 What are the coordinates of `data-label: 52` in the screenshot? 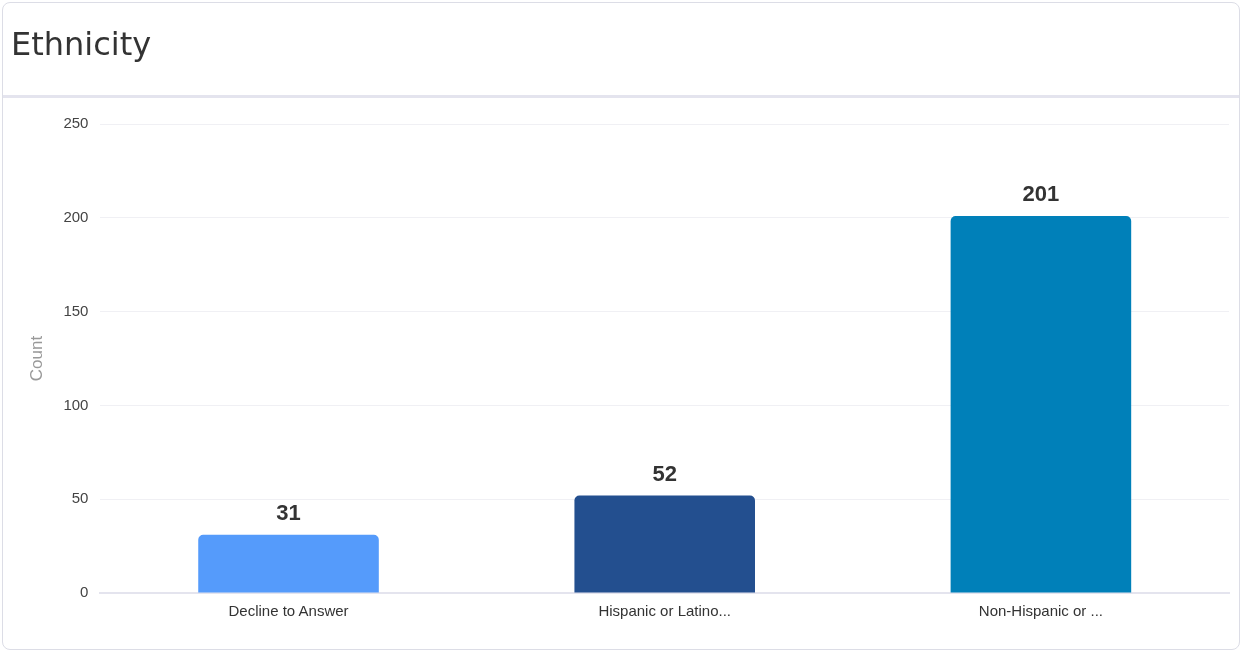 It's located at (664, 473).